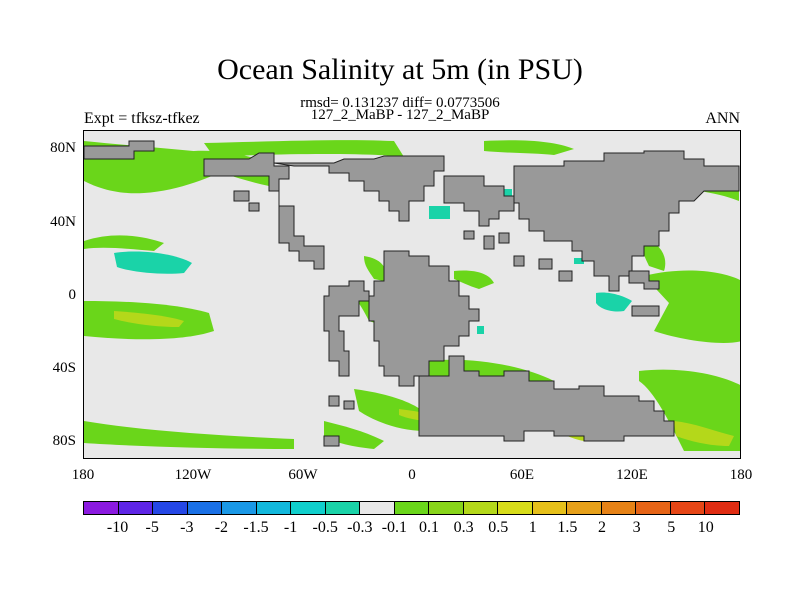 Image resolution: width=800 pixels, height=600 pixels. What do you see at coordinates (142, 118) in the screenshot?
I see `experiment-label: Expt = tfksz-tfkez` at bounding box center [142, 118].